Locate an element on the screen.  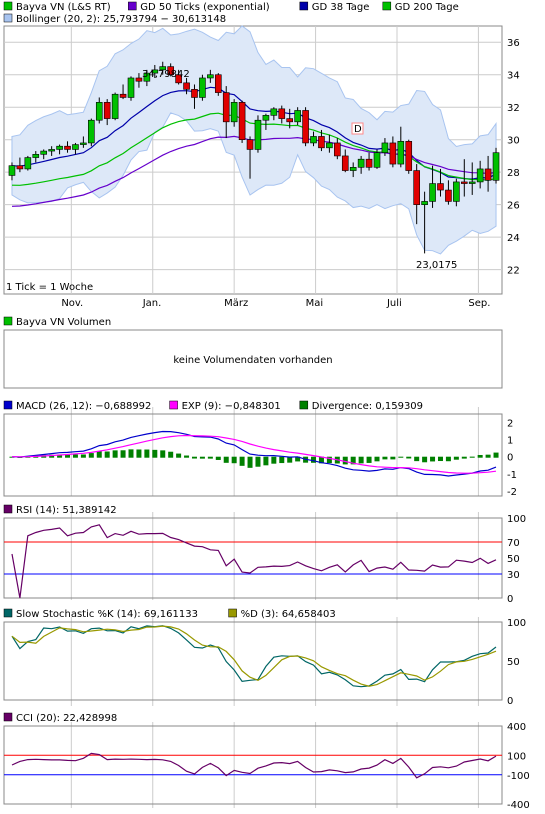
y-tick-label: -1 is located at coordinates (512, 475).